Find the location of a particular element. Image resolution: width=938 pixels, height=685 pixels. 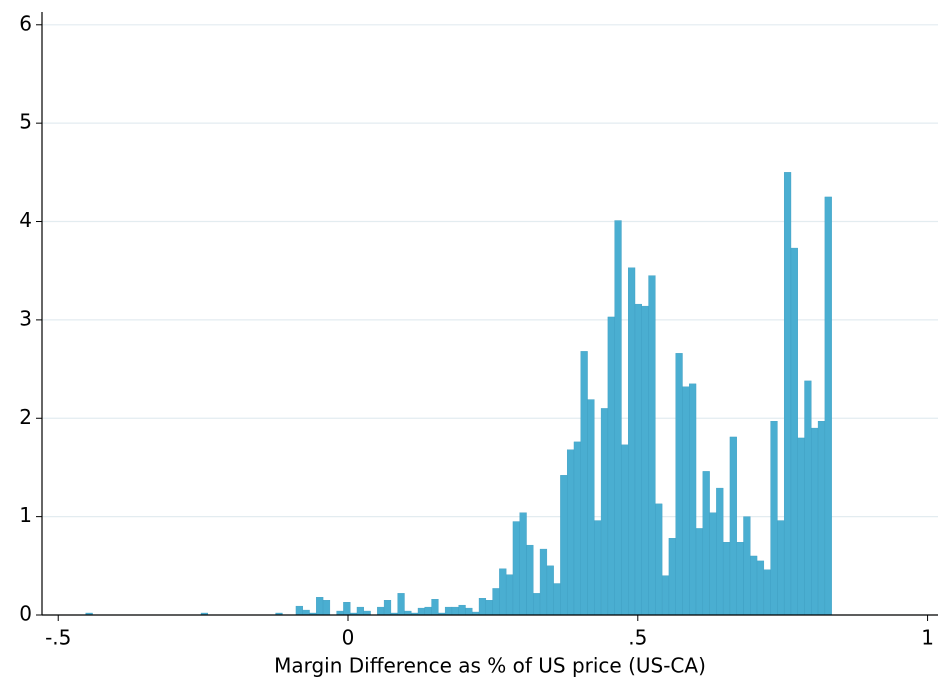

y-tick-label: 1 is located at coordinates (25, 515).